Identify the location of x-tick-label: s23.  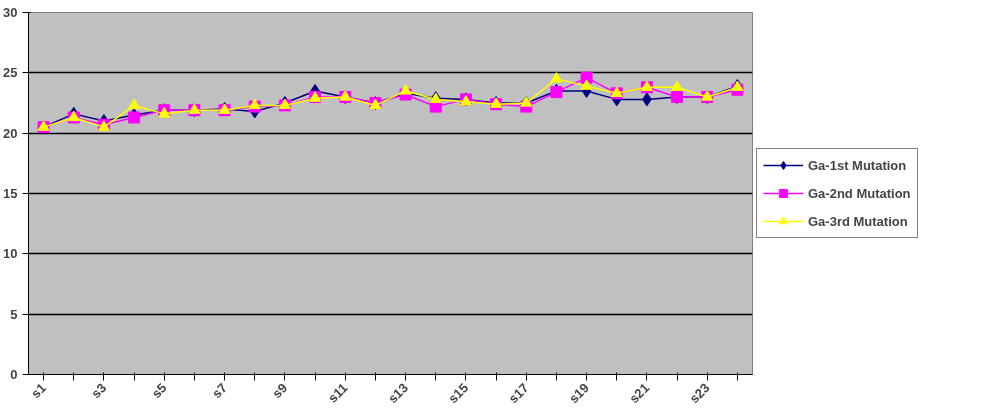
(699, 393).